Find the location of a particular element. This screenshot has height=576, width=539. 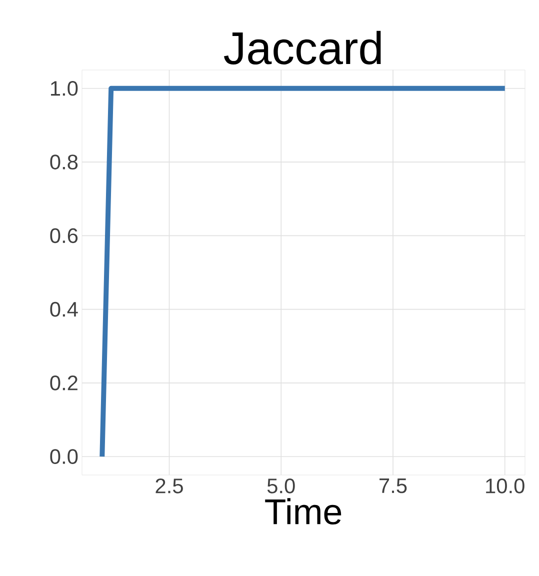

x-tick-label: 7.5 is located at coordinates (393, 486).